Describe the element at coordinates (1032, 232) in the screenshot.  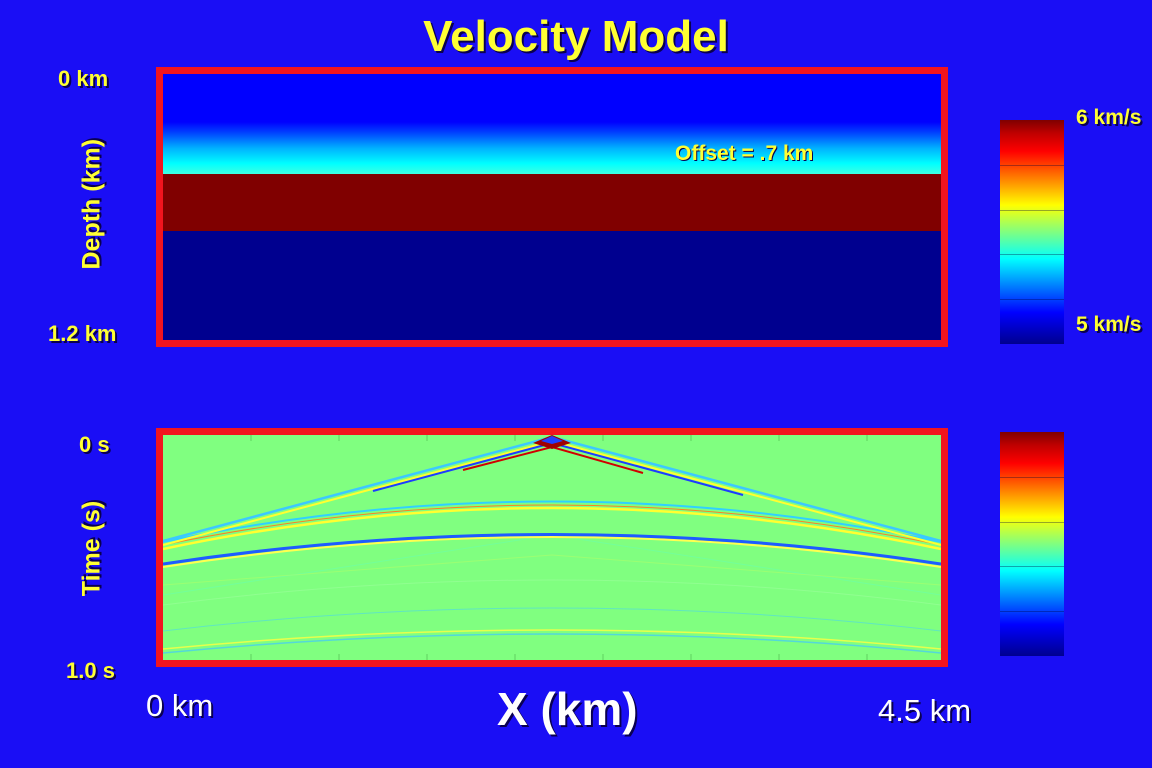
I see `velocity-colorbar` at that location.